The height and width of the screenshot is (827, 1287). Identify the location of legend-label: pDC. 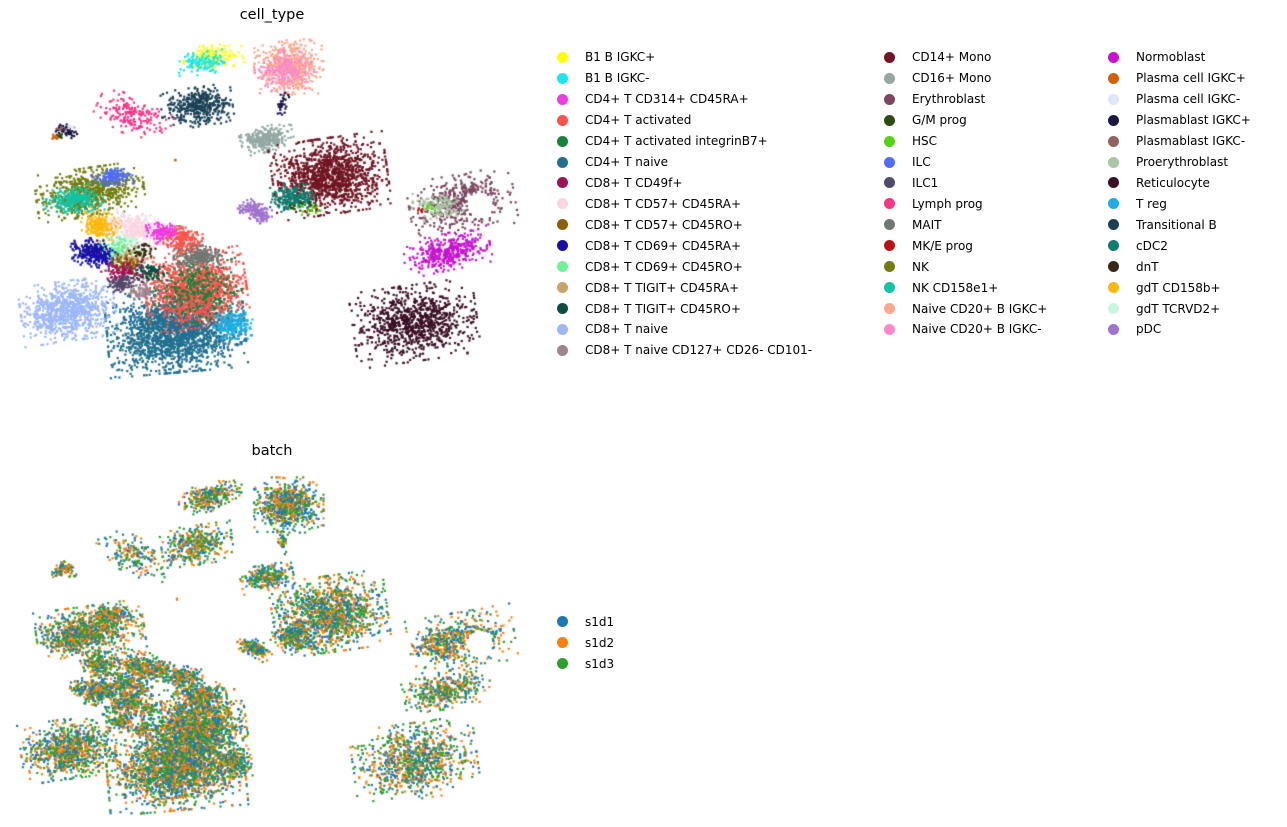
(1149, 329).